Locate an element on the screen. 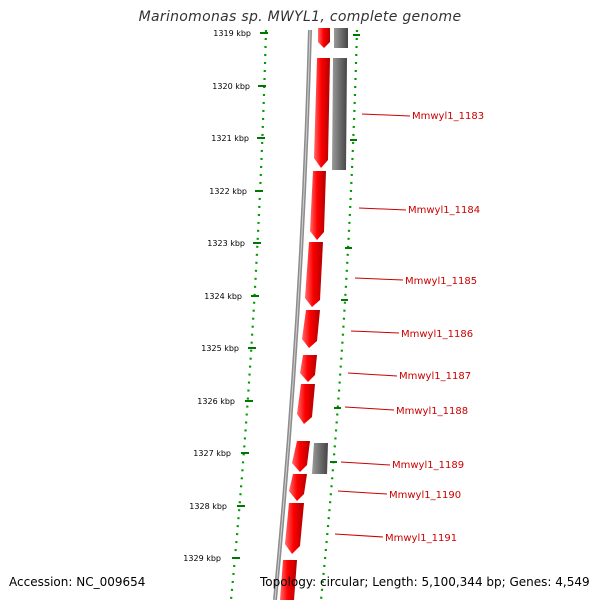  genome-backbone-highlight is located at coordinates (292, 314).